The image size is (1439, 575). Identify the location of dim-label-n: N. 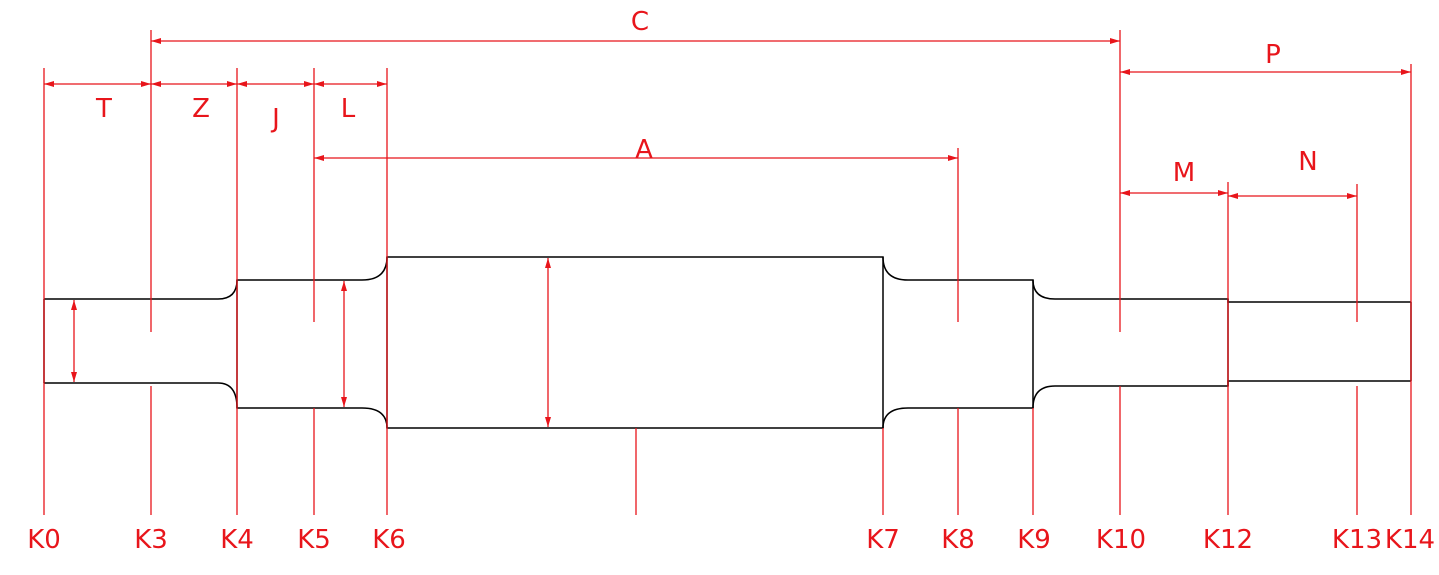
(1307, 162).